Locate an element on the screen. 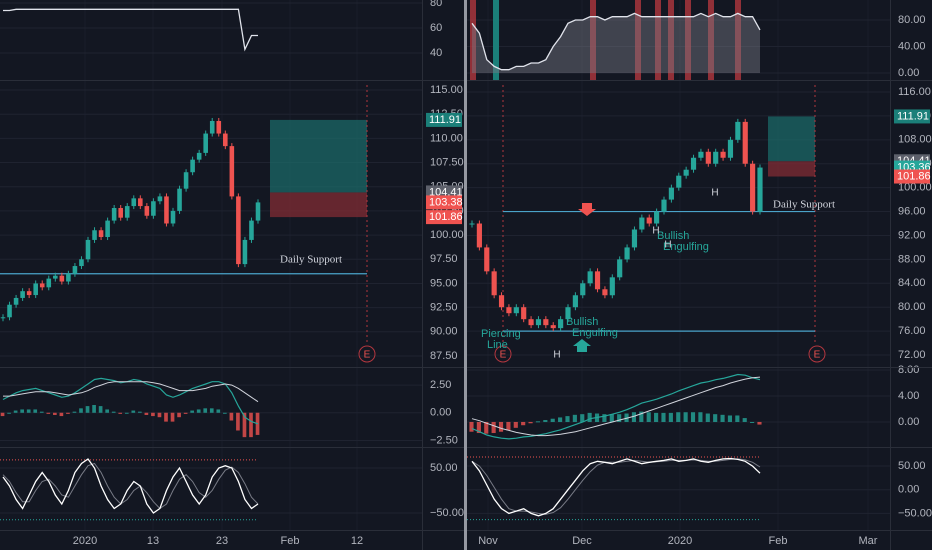 This screenshot has width=932, height=550. layout-divider is located at coordinates (465, 275).